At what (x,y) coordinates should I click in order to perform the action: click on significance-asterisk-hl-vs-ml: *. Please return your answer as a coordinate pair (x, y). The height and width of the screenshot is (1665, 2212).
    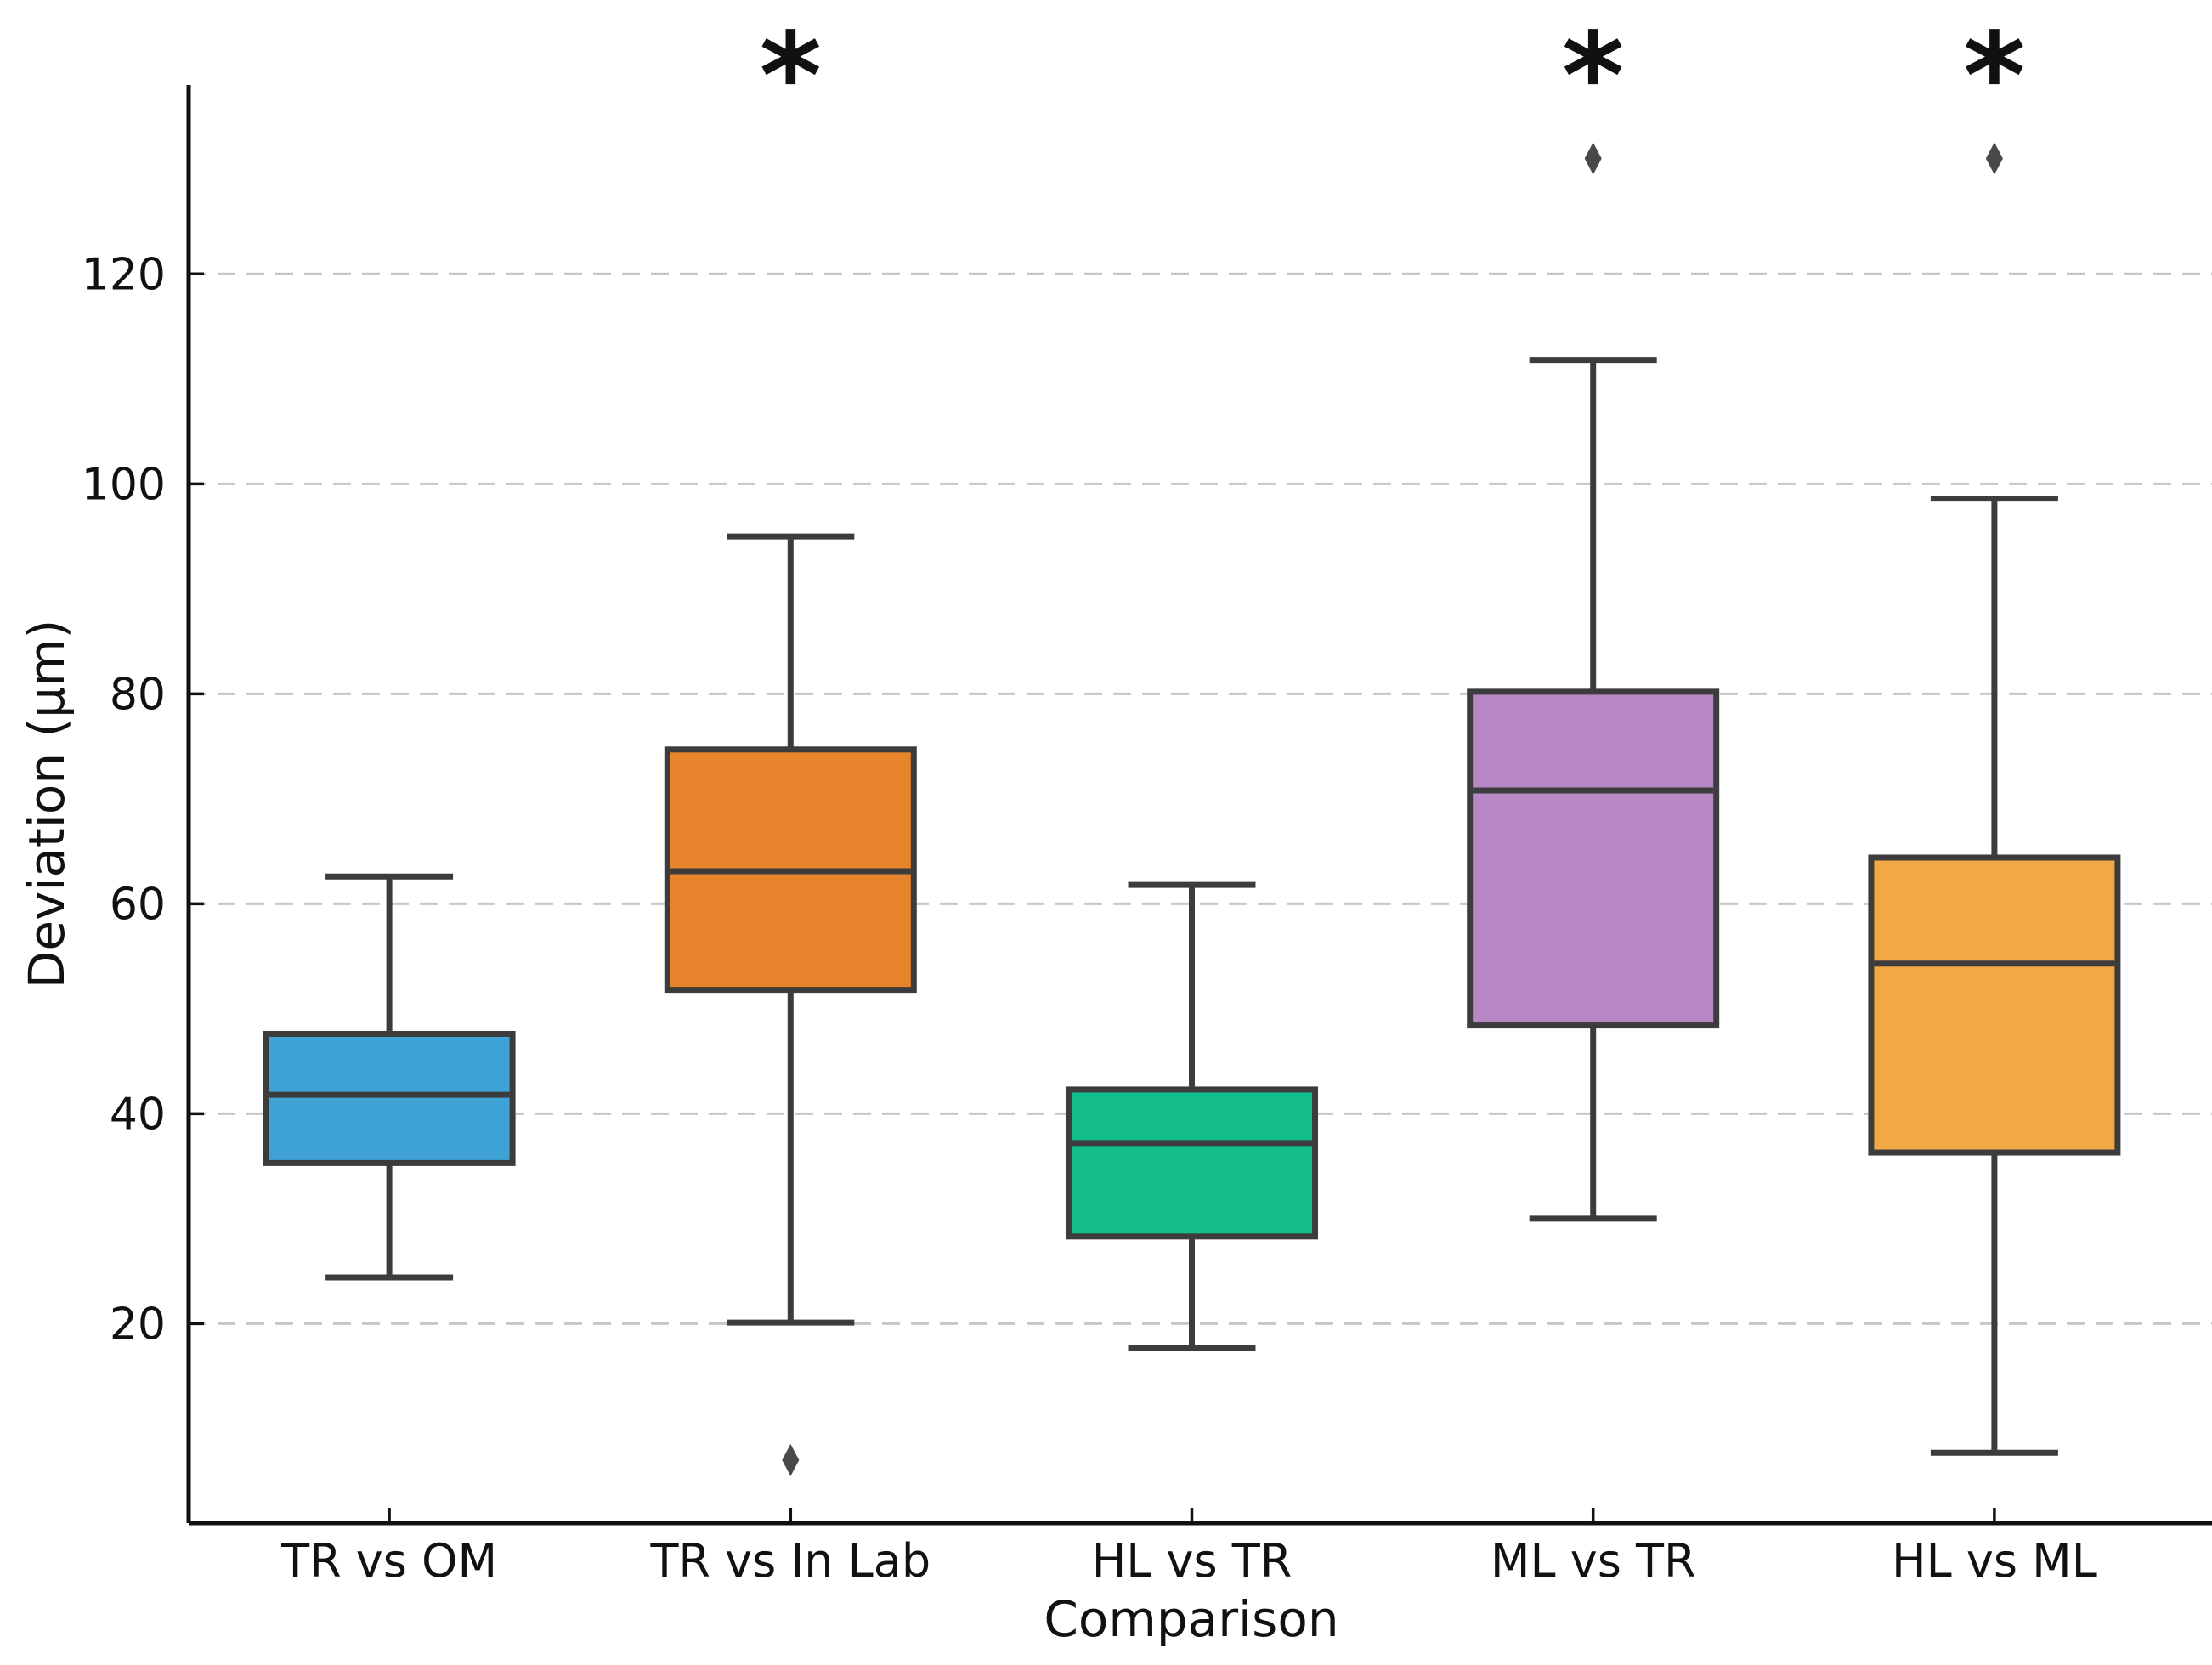
    Looking at the image, I should click on (1994, 77).